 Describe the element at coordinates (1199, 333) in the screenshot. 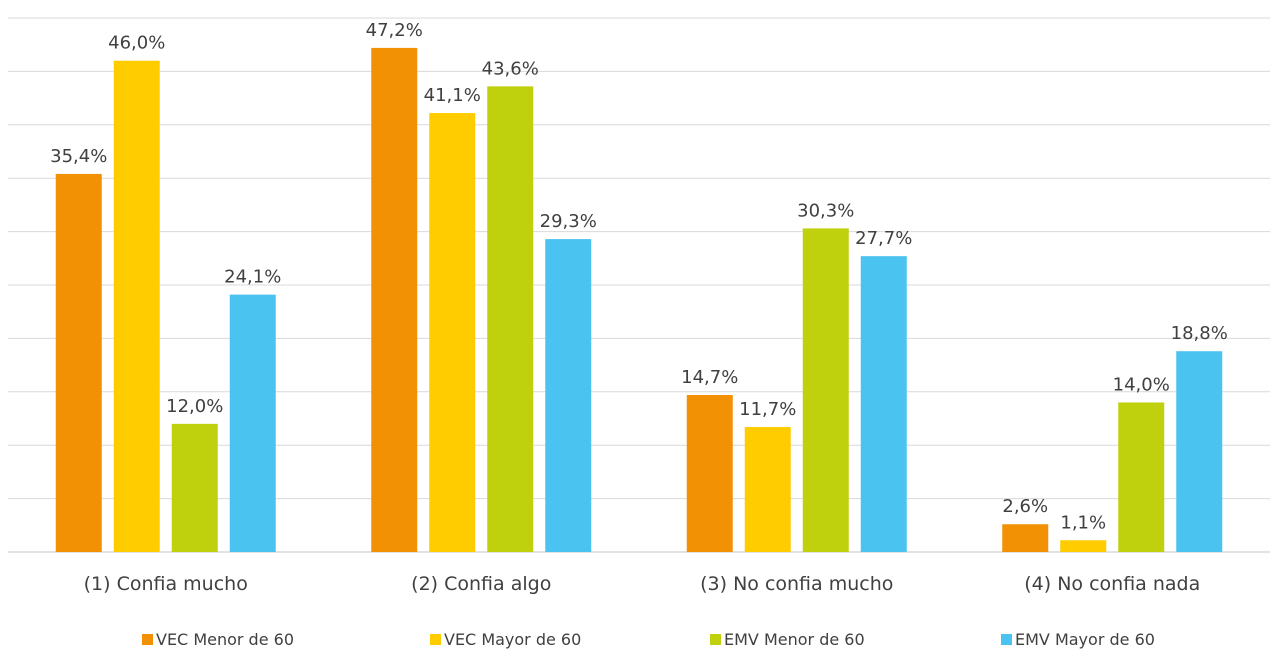

I see `data-label: 18,8%` at that location.